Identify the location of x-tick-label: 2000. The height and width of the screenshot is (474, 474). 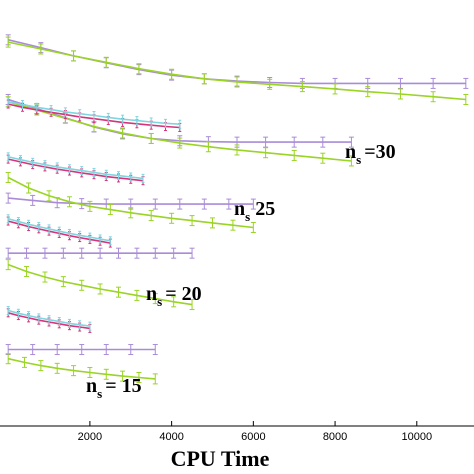
(90, 437).